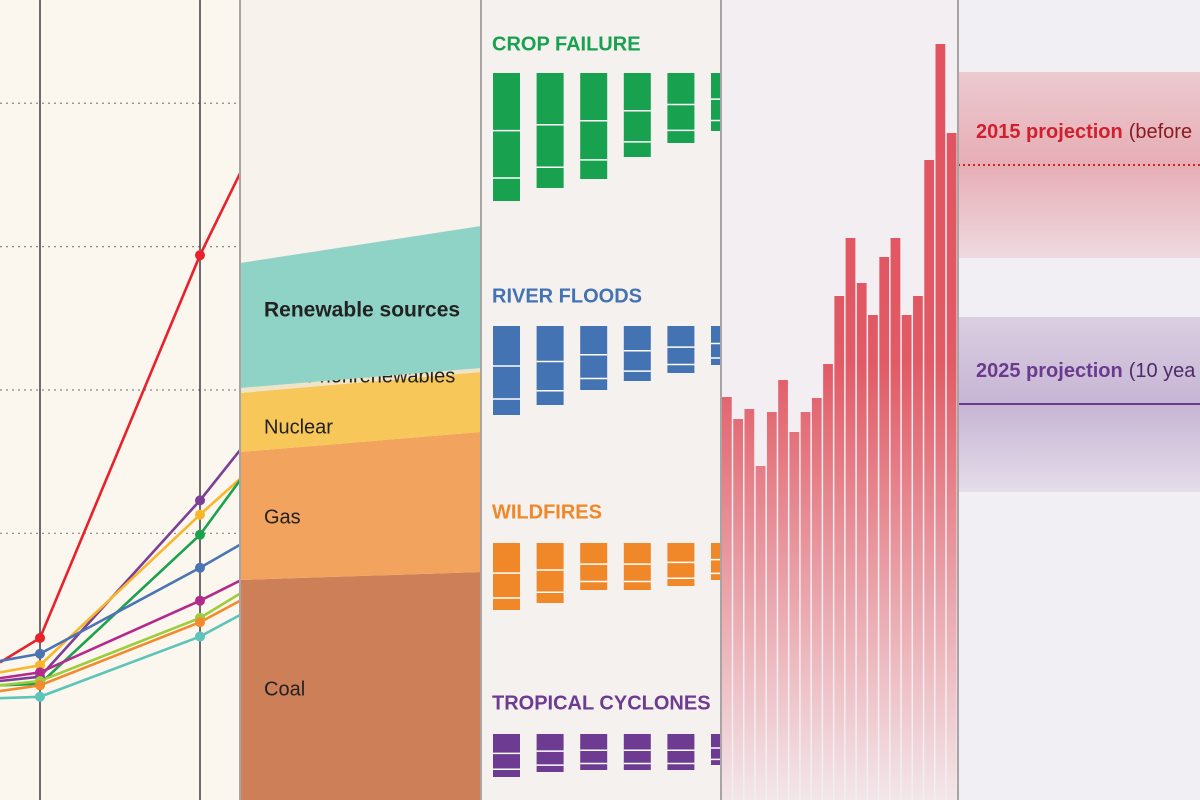  What do you see at coordinates (298, 427) in the screenshot?
I see `area-label: Nuclear` at bounding box center [298, 427].